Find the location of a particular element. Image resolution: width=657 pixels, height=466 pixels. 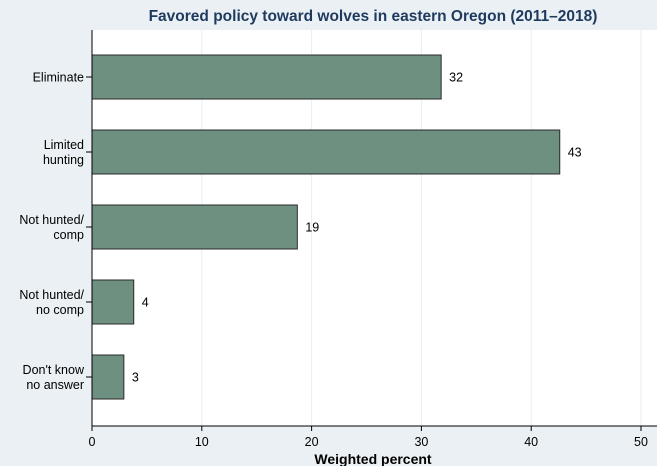

x-tick-label-30: 30 is located at coordinates (421, 442).